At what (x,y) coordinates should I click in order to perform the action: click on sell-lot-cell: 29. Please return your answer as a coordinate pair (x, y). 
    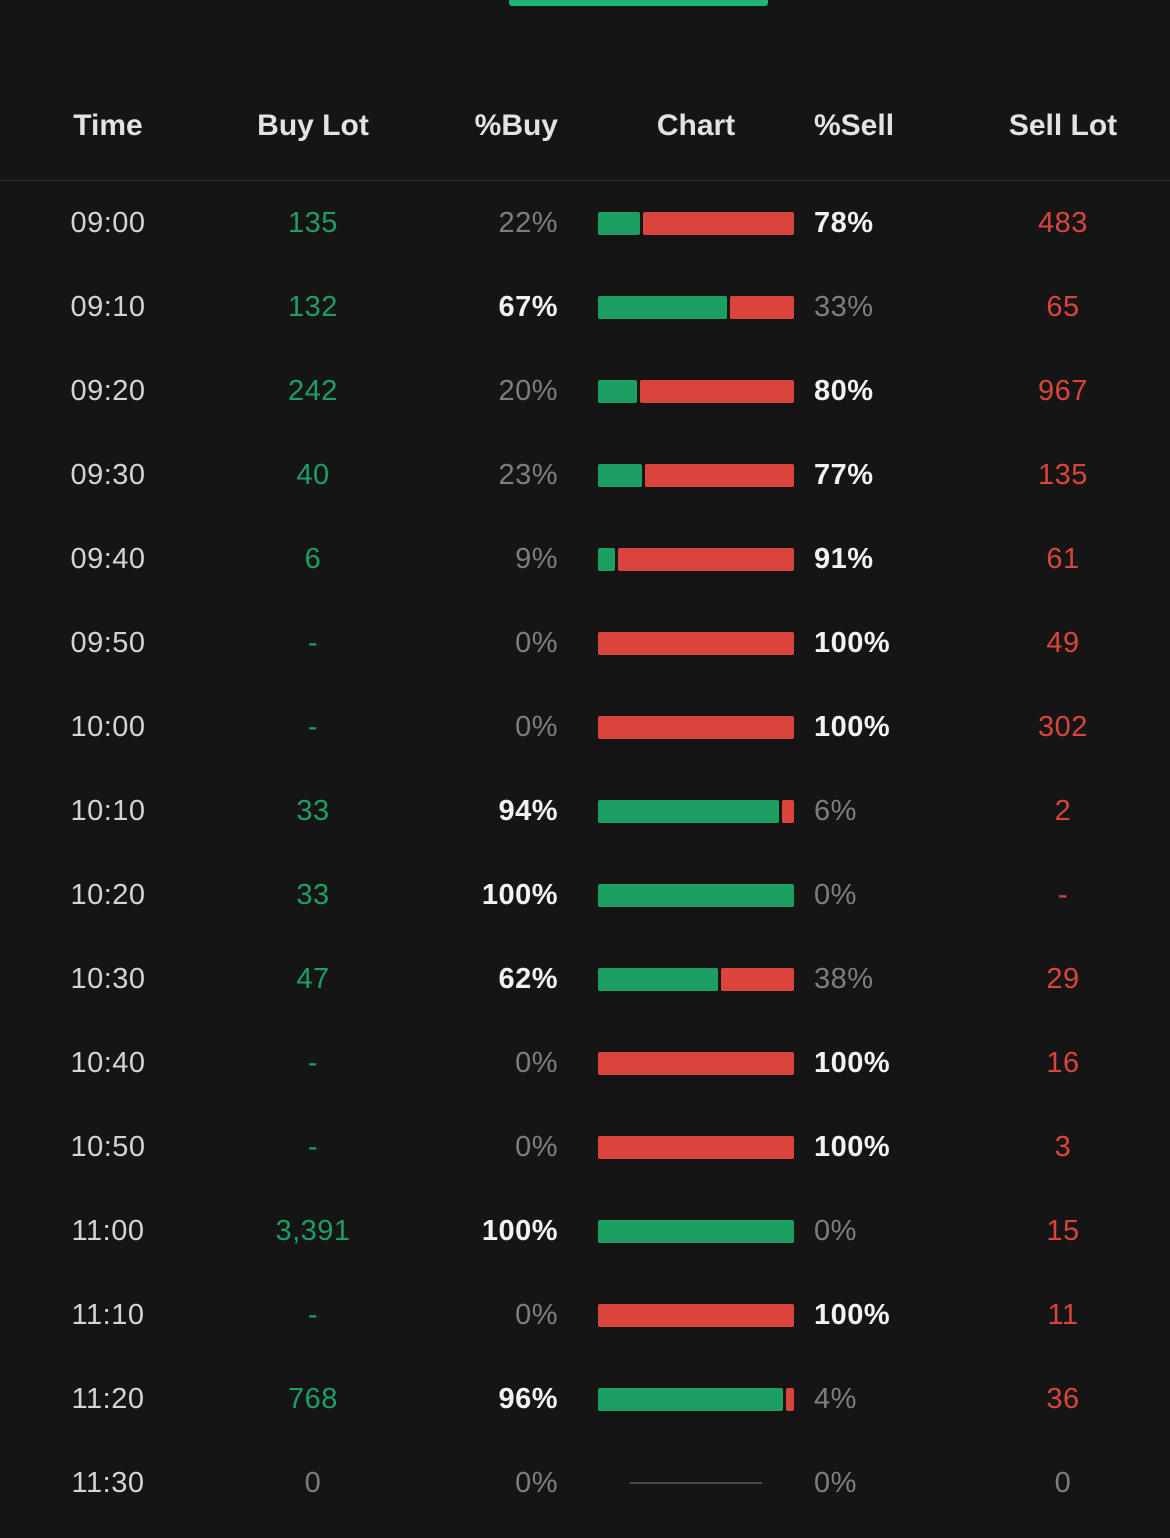
    Looking at the image, I should click on (1063, 978).